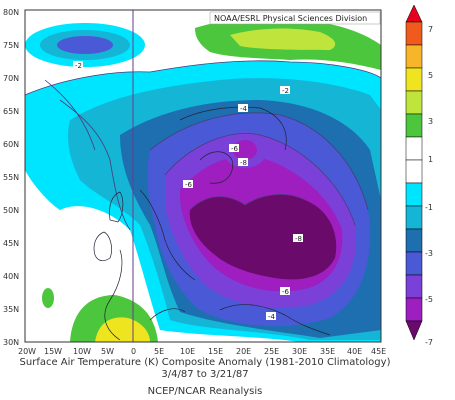 The width and height of the screenshot is (455, 400). I want to click on svg-text: 40E, so click(354, 351).